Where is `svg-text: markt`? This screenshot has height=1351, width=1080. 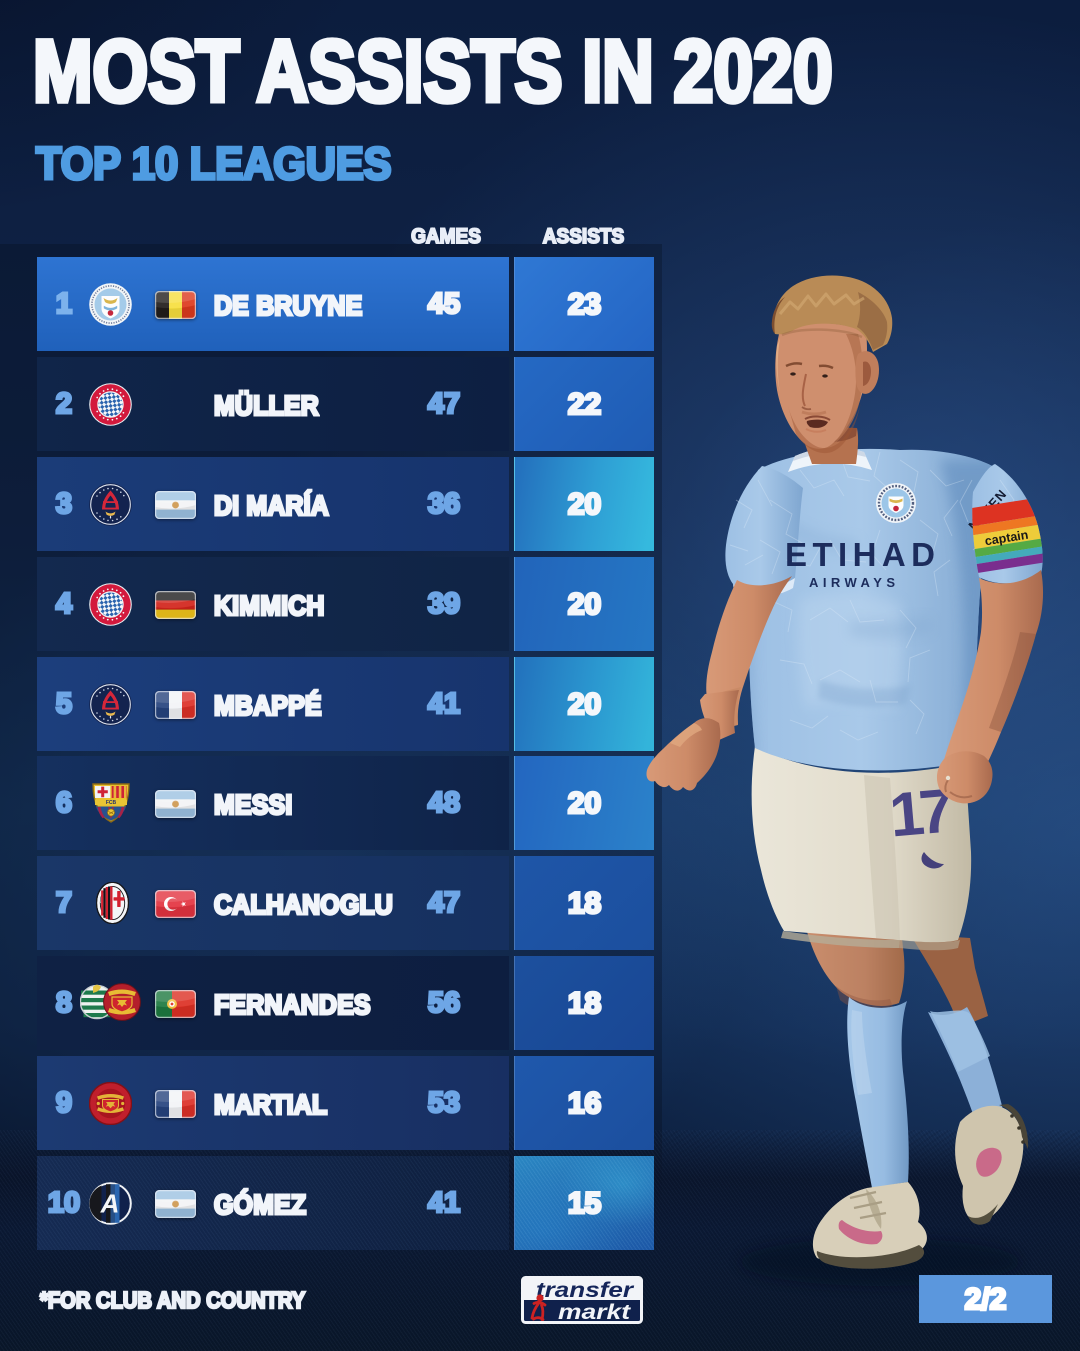 svg-text: markt is located at coordinates (594, 1312).